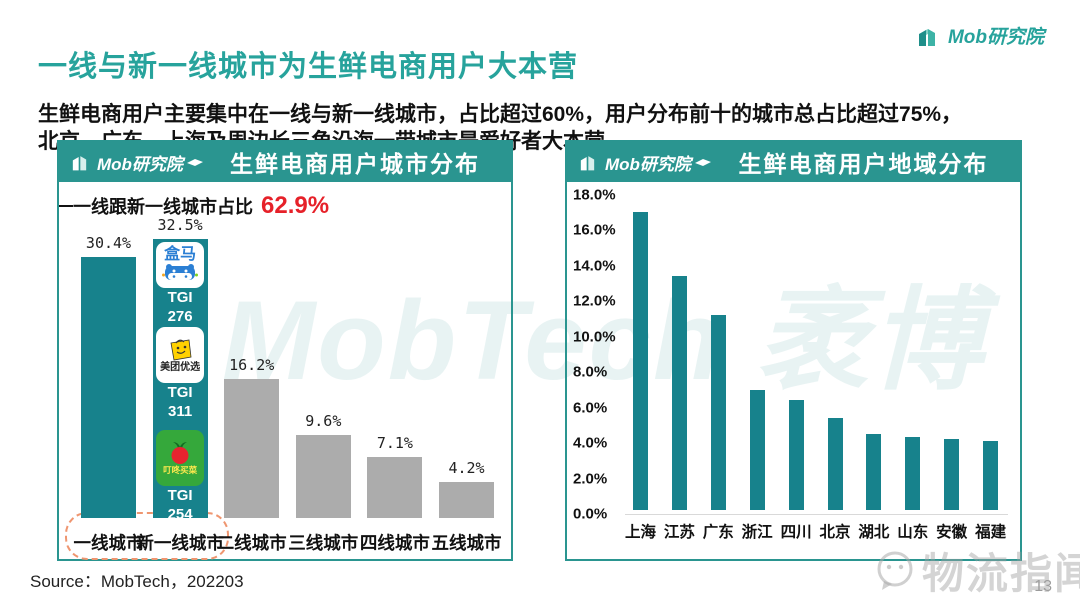  I want to click on annotation-first-tier-share: 一线跟新一线城市占比 62.9%, so click(194, 206).